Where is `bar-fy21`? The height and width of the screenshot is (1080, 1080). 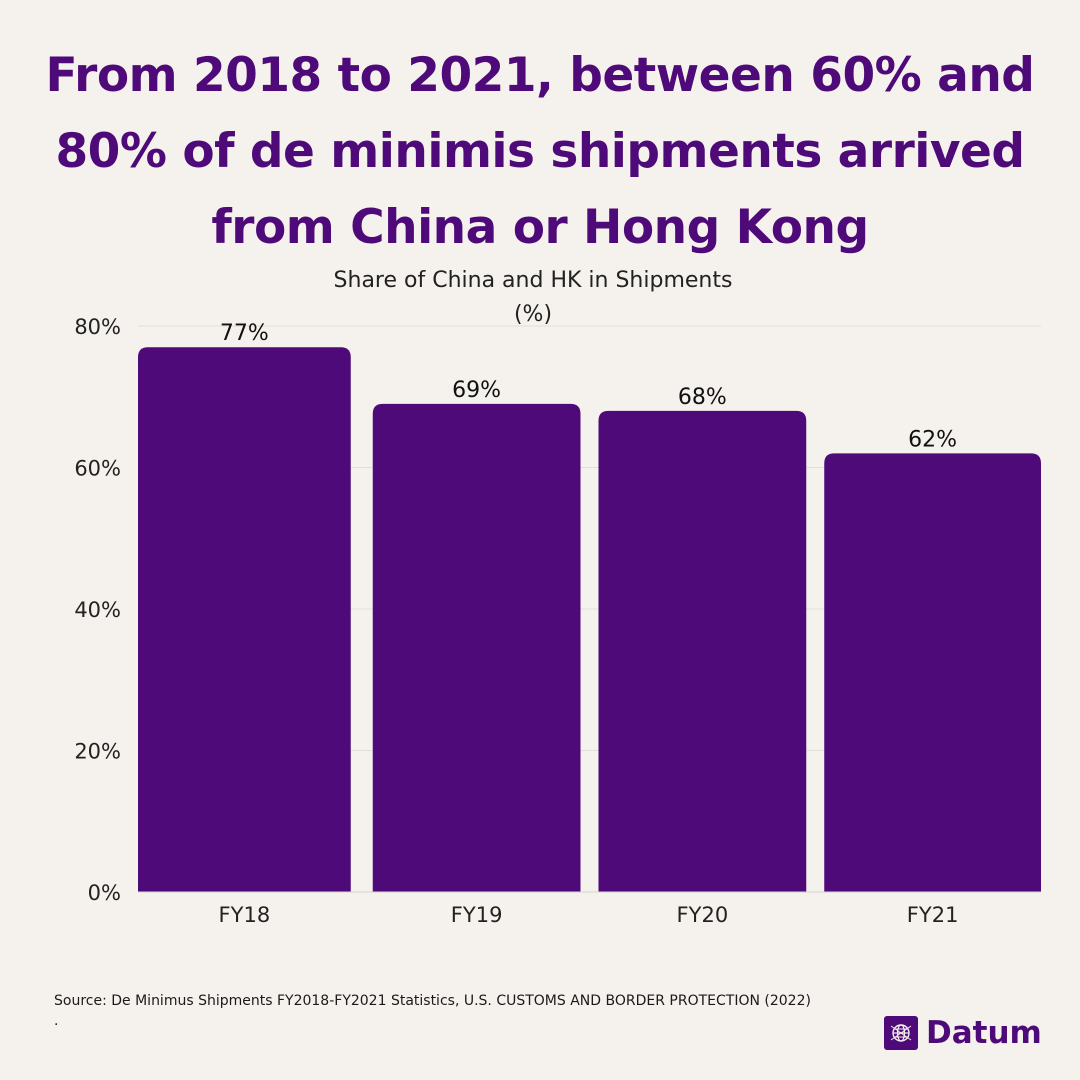 bar-fy21 is located at coordinates (932, 672).